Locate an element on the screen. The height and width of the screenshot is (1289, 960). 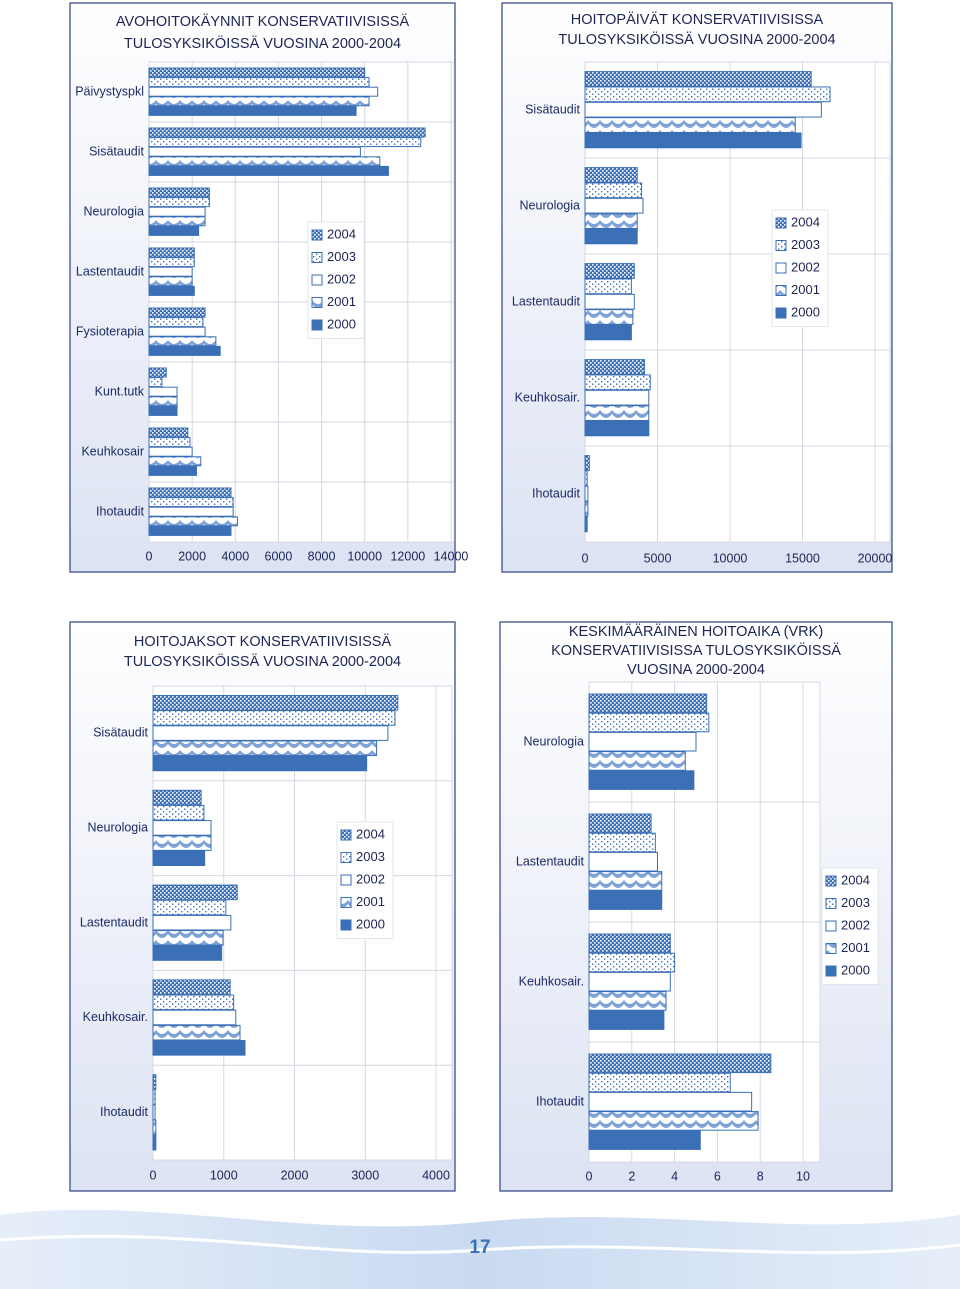
x-tick-label: 6000 is located at coordinates (279, 556).